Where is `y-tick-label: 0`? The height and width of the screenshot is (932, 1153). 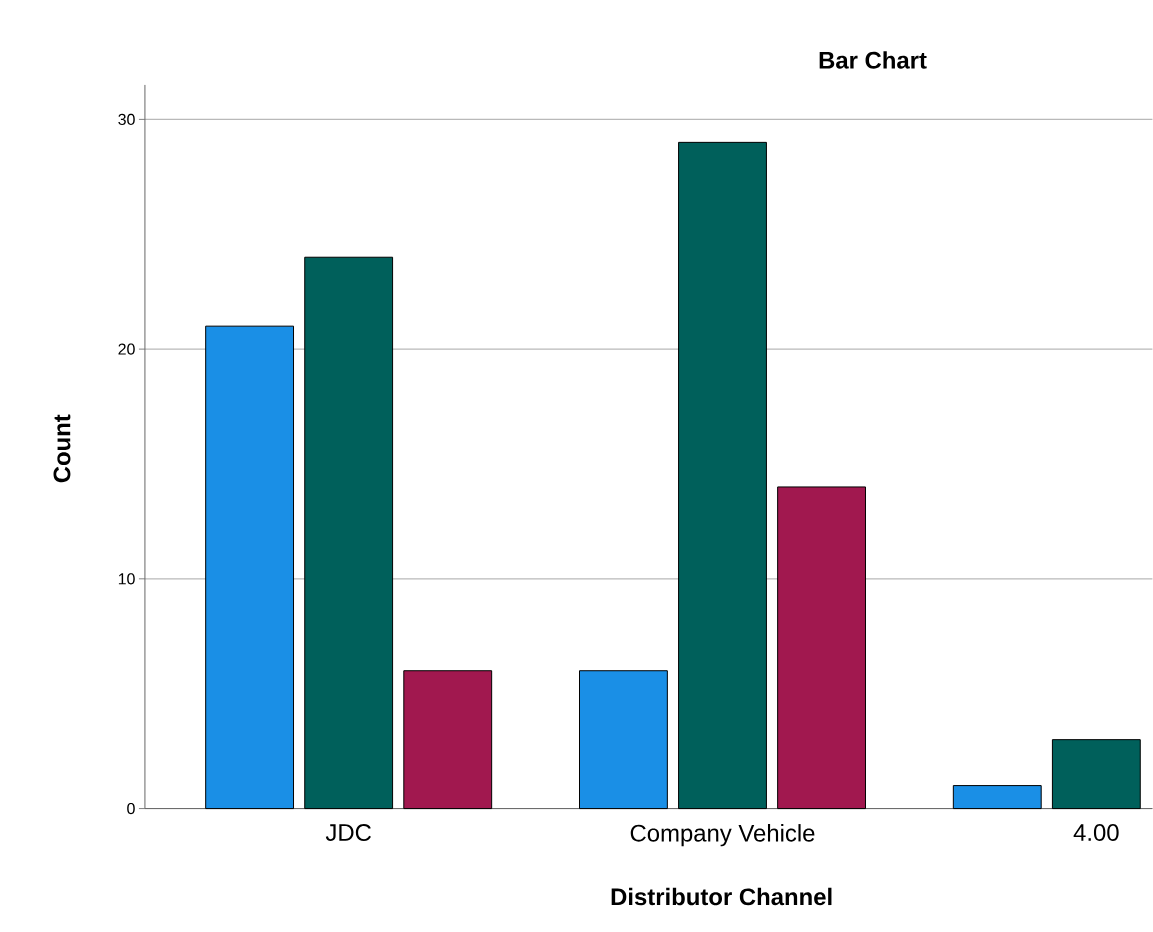
y-tick-label: 0 is located at coordinates (131, 809).